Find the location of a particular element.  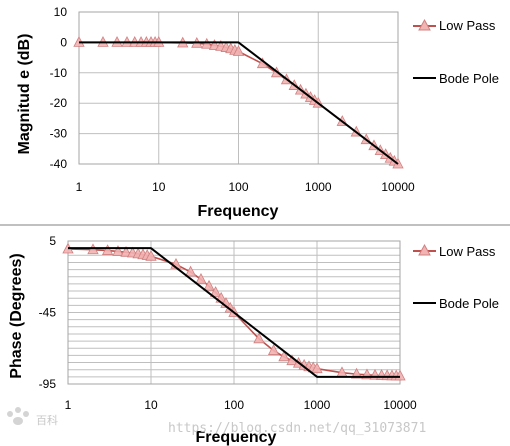

phase-xlabel: Frequency is located at coordinates (236, 437).